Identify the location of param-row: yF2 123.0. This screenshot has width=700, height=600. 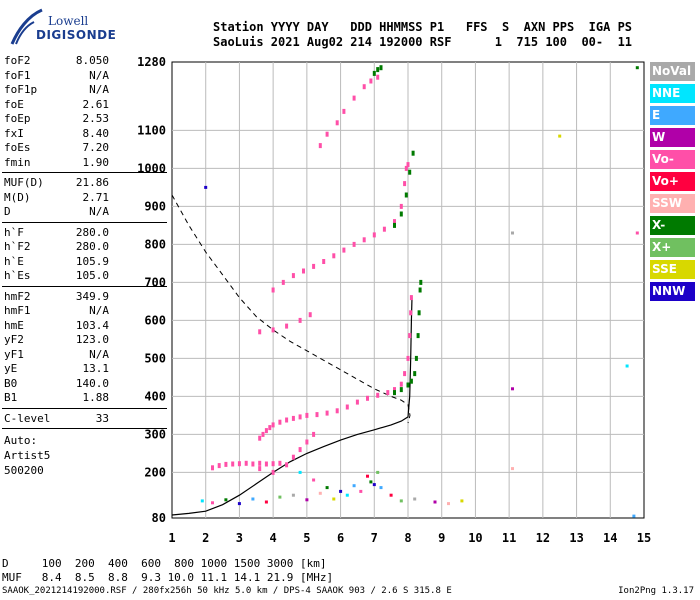
(84, 340).